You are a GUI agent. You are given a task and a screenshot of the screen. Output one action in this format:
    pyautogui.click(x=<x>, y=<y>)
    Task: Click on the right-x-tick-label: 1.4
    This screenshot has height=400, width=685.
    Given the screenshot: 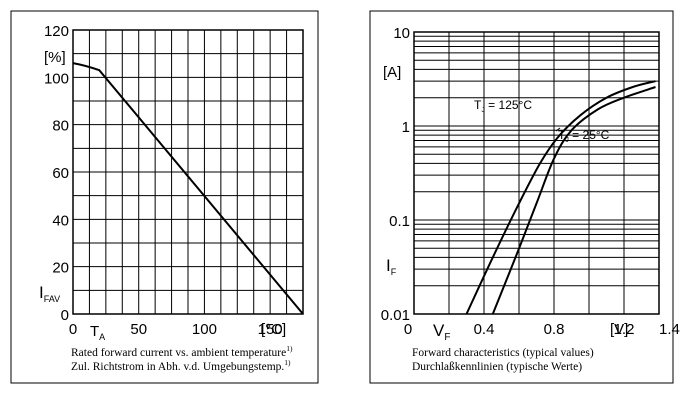 What is the action you would take?
    pyautogui.click(x=669, y=329)
    